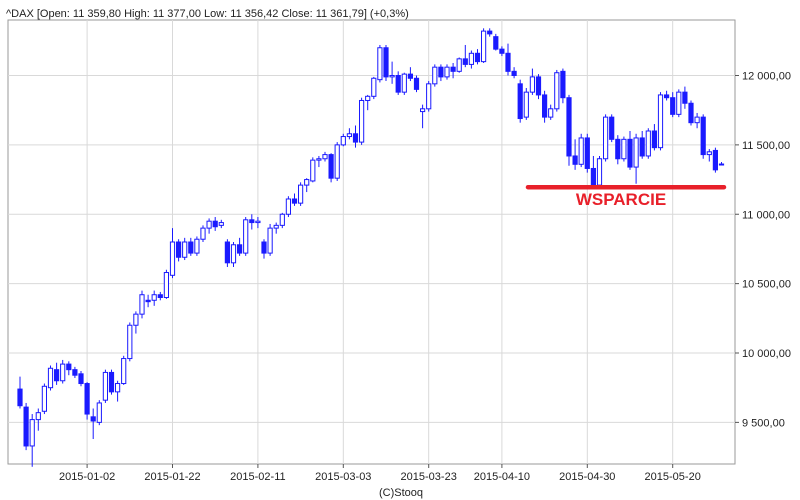 The image size is (800, 500). Describe the element at coordinates (673, 477) in the screenshot. I see `x-tick-label: 2015-05-20` at that location.